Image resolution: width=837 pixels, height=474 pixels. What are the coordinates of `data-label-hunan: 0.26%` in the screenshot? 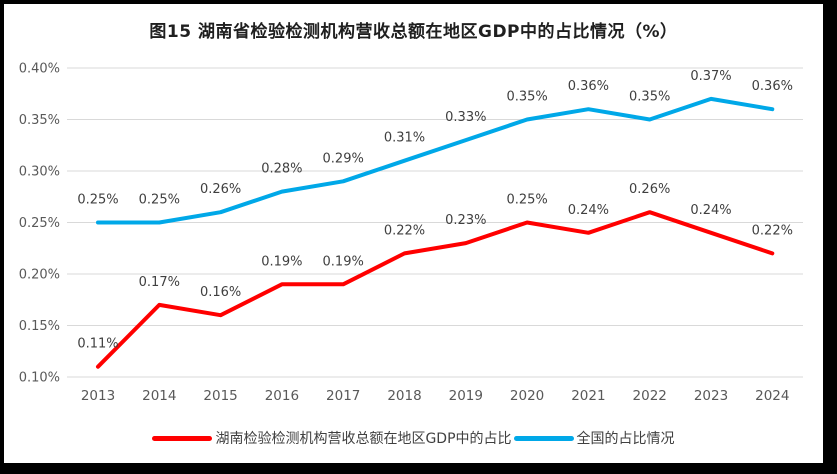 It's located at (649, 189).